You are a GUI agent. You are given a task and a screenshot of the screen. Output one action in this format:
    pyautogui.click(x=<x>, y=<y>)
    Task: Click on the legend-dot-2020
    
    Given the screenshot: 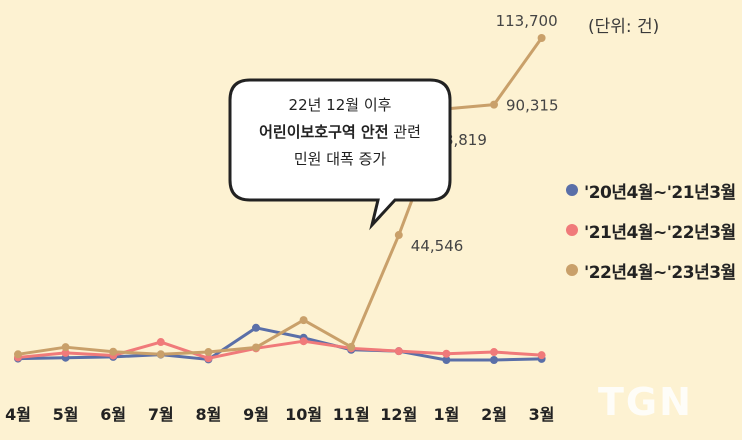 What is the action you would take?
    pyautogui.click(x=572, y=190)
    